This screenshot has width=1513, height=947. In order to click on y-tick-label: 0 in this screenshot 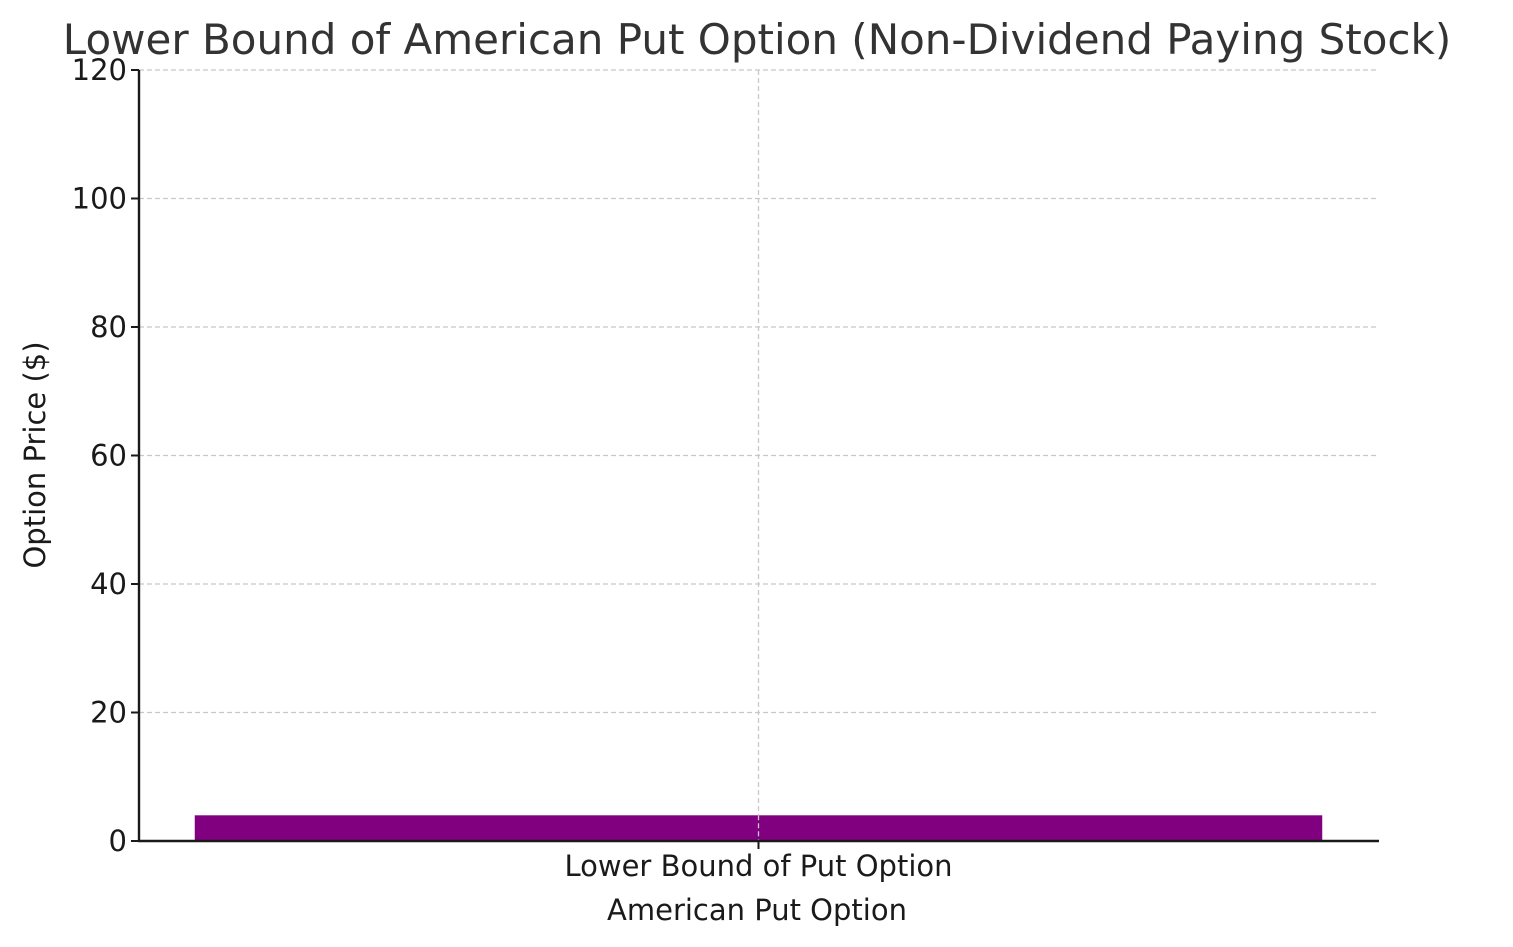, I will do `click(118, 841)`.